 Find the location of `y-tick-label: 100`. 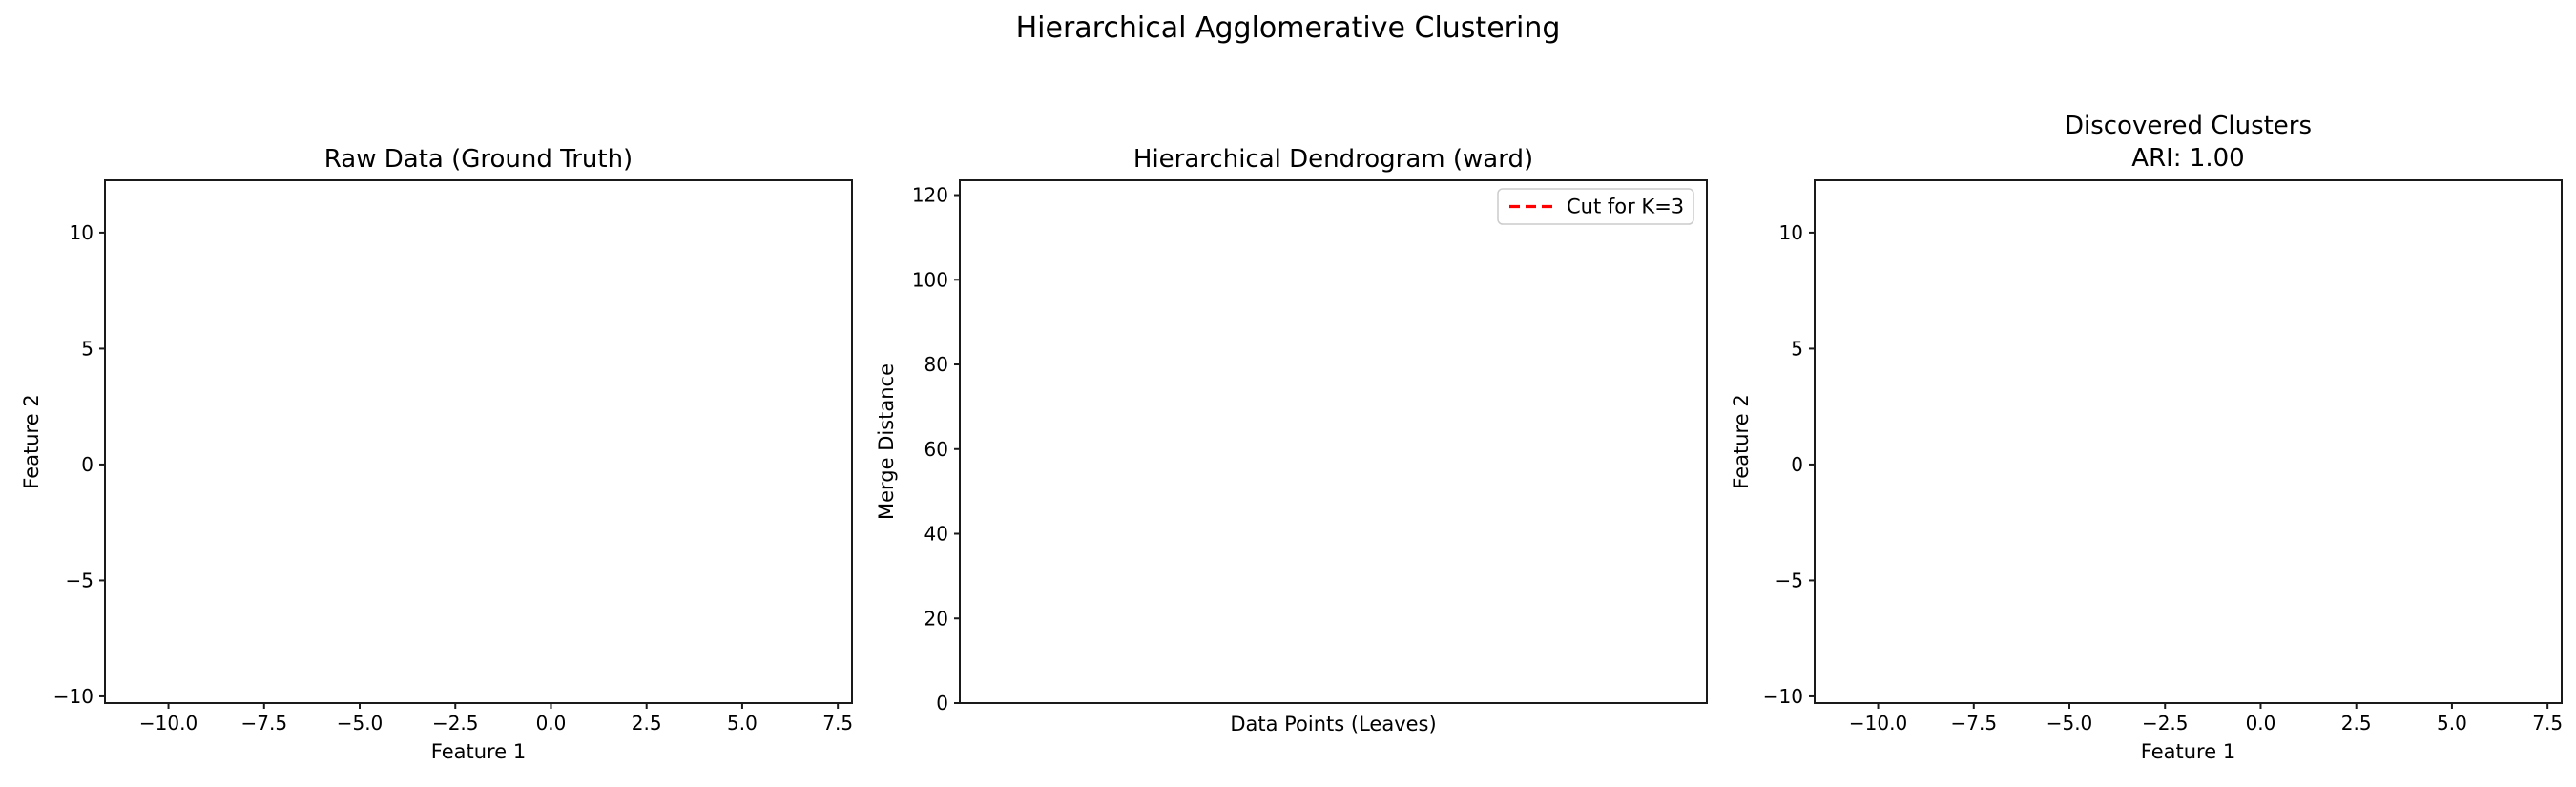

y-tick-label: 100 is located at coordinates (930, 279).